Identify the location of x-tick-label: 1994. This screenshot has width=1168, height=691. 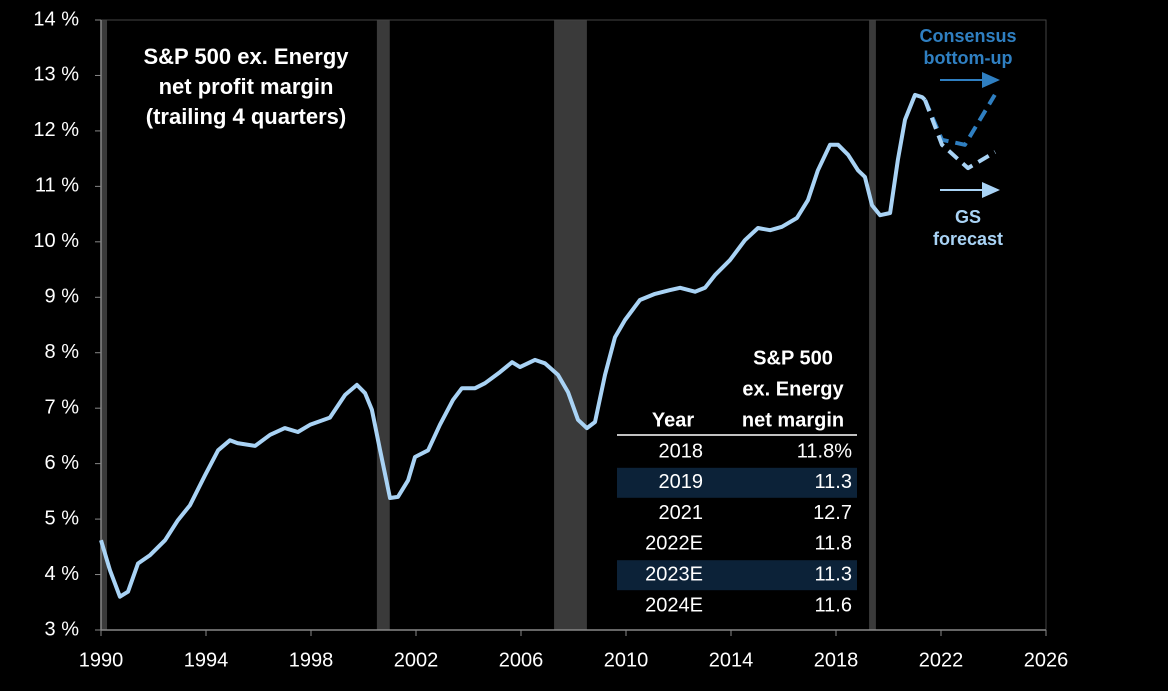
(206, 660).